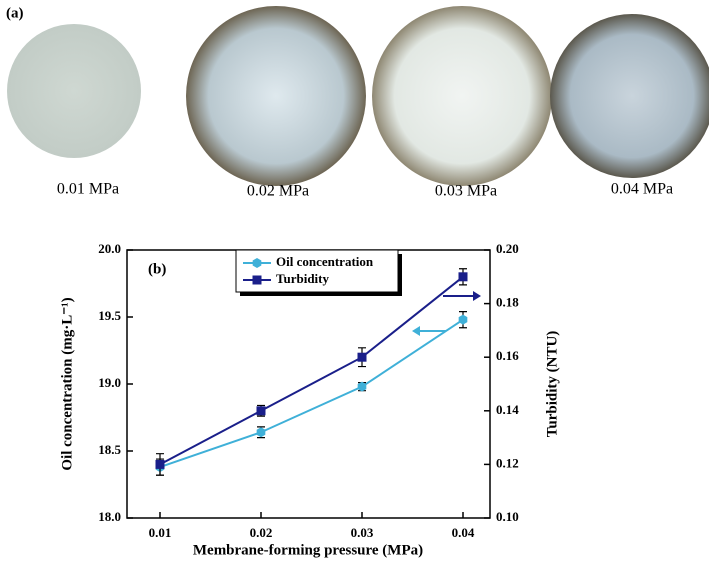  Describe the element at coordinates (552, 384) in the screenshot. I see `y2-axis-title: Turbidity (NTU)` at that location.